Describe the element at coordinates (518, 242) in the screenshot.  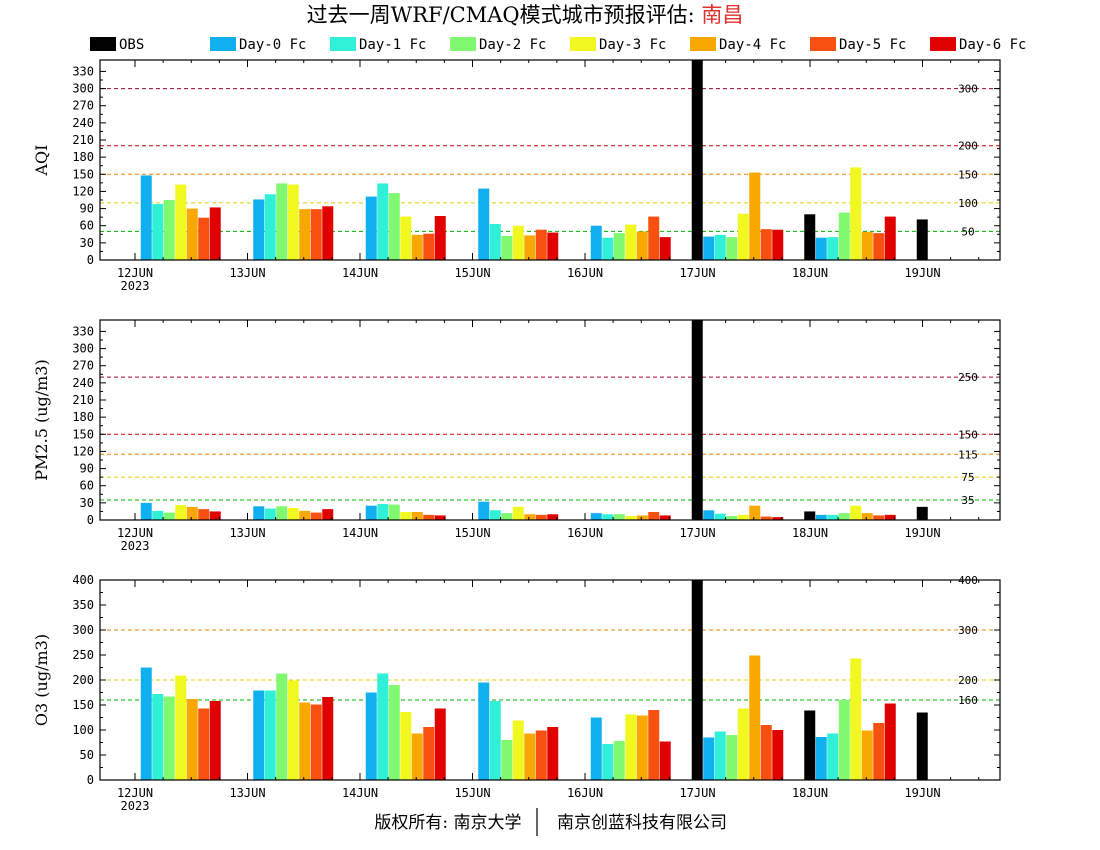
I see `bar-day-3-fc-15jun` at that location.